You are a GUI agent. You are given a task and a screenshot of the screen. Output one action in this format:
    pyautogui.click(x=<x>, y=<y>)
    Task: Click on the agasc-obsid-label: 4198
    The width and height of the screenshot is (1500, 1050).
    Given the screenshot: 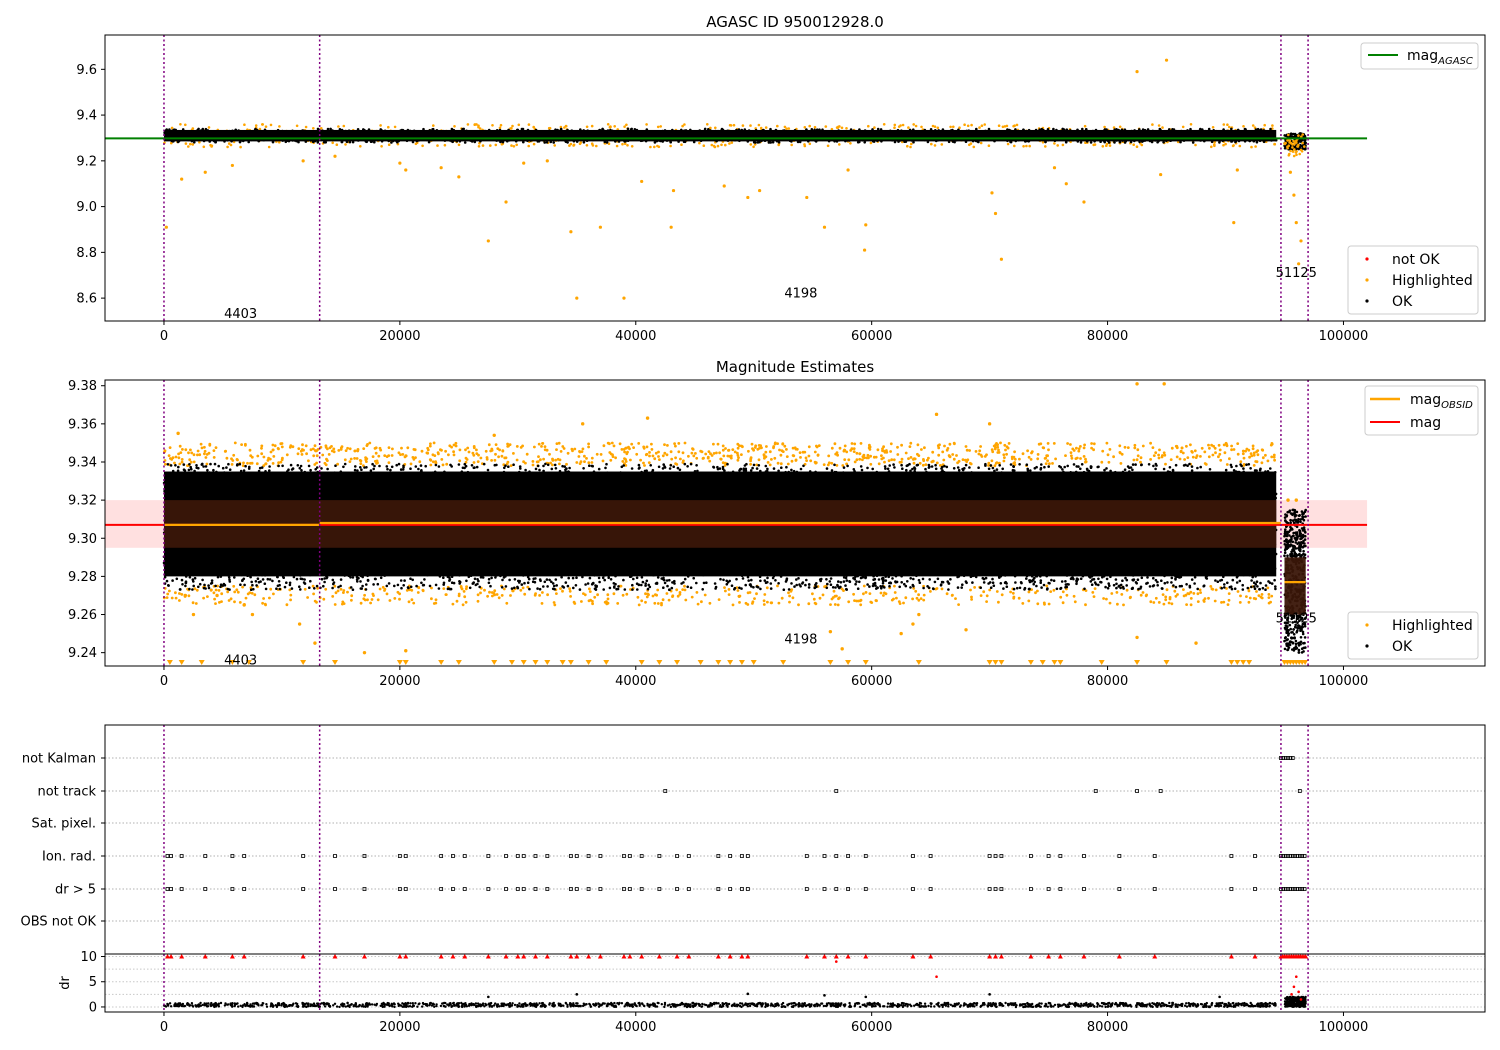 What is the action you would take?
    pyautogui.click(x=800, y=294)
    